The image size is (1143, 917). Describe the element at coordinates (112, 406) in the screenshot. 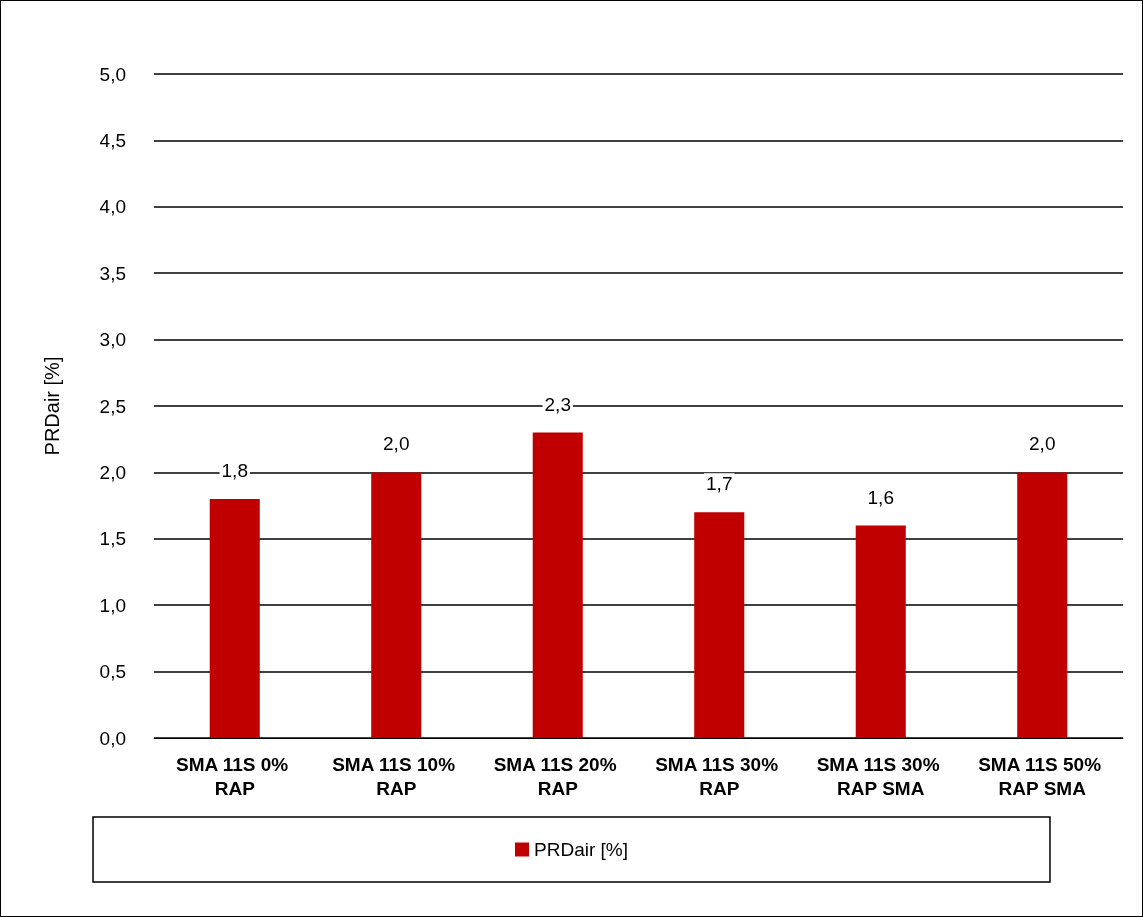

I see `y-tick-label: 2,5` at that location.